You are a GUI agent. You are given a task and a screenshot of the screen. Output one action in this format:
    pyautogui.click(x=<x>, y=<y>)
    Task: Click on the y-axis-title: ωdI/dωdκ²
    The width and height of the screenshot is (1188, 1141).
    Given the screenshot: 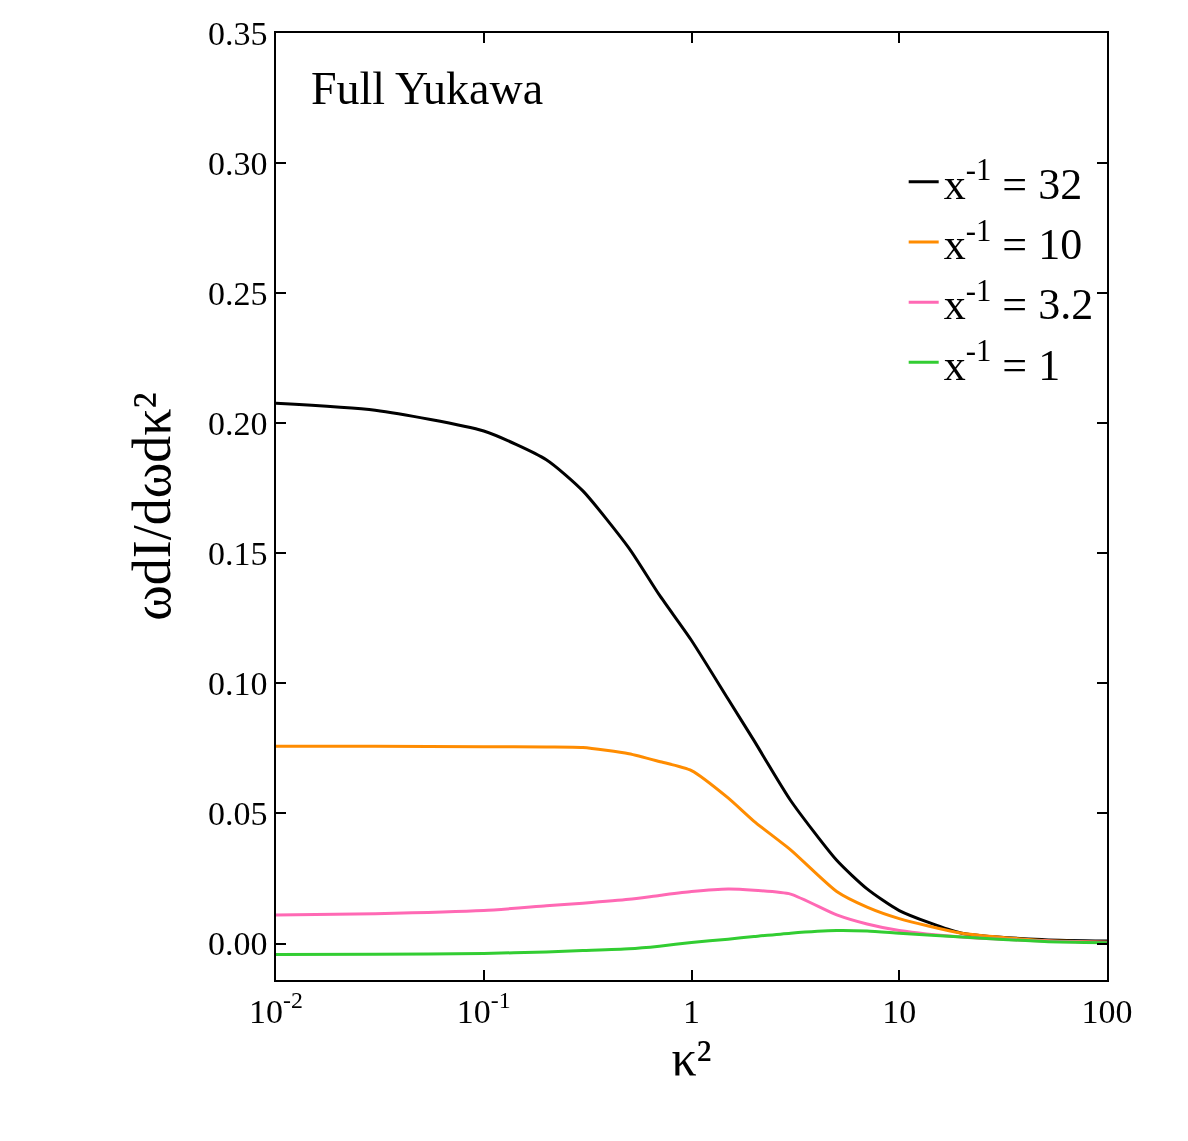 What is the action you would take?
    pyautogui.click(x=152, y=506)
    